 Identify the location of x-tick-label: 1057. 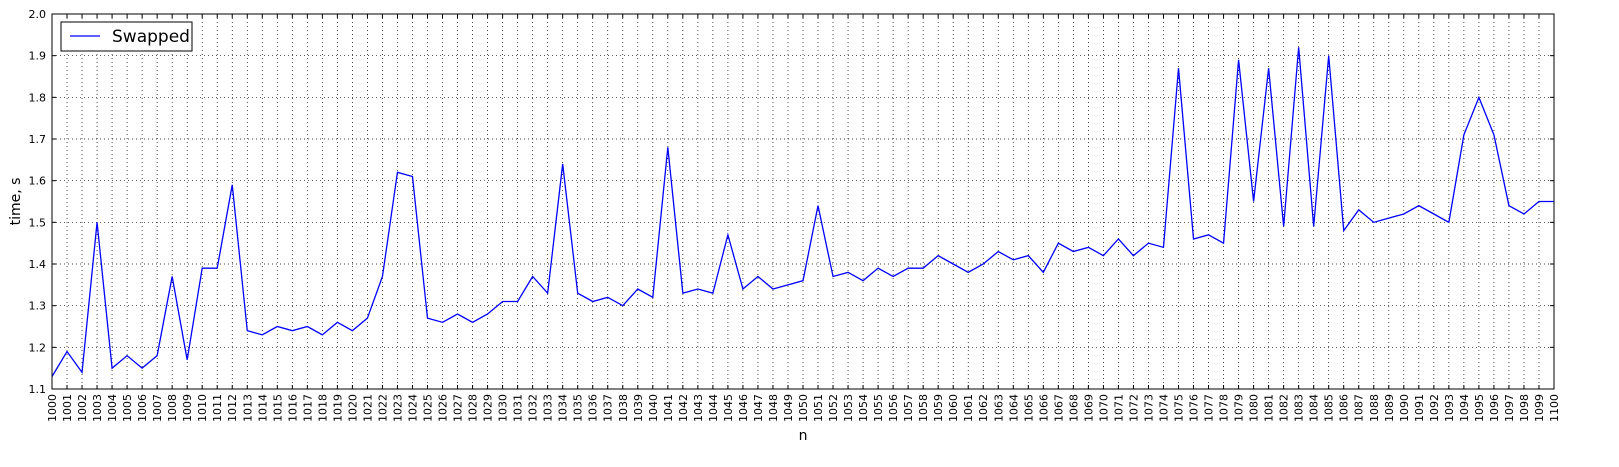
(908, 408).